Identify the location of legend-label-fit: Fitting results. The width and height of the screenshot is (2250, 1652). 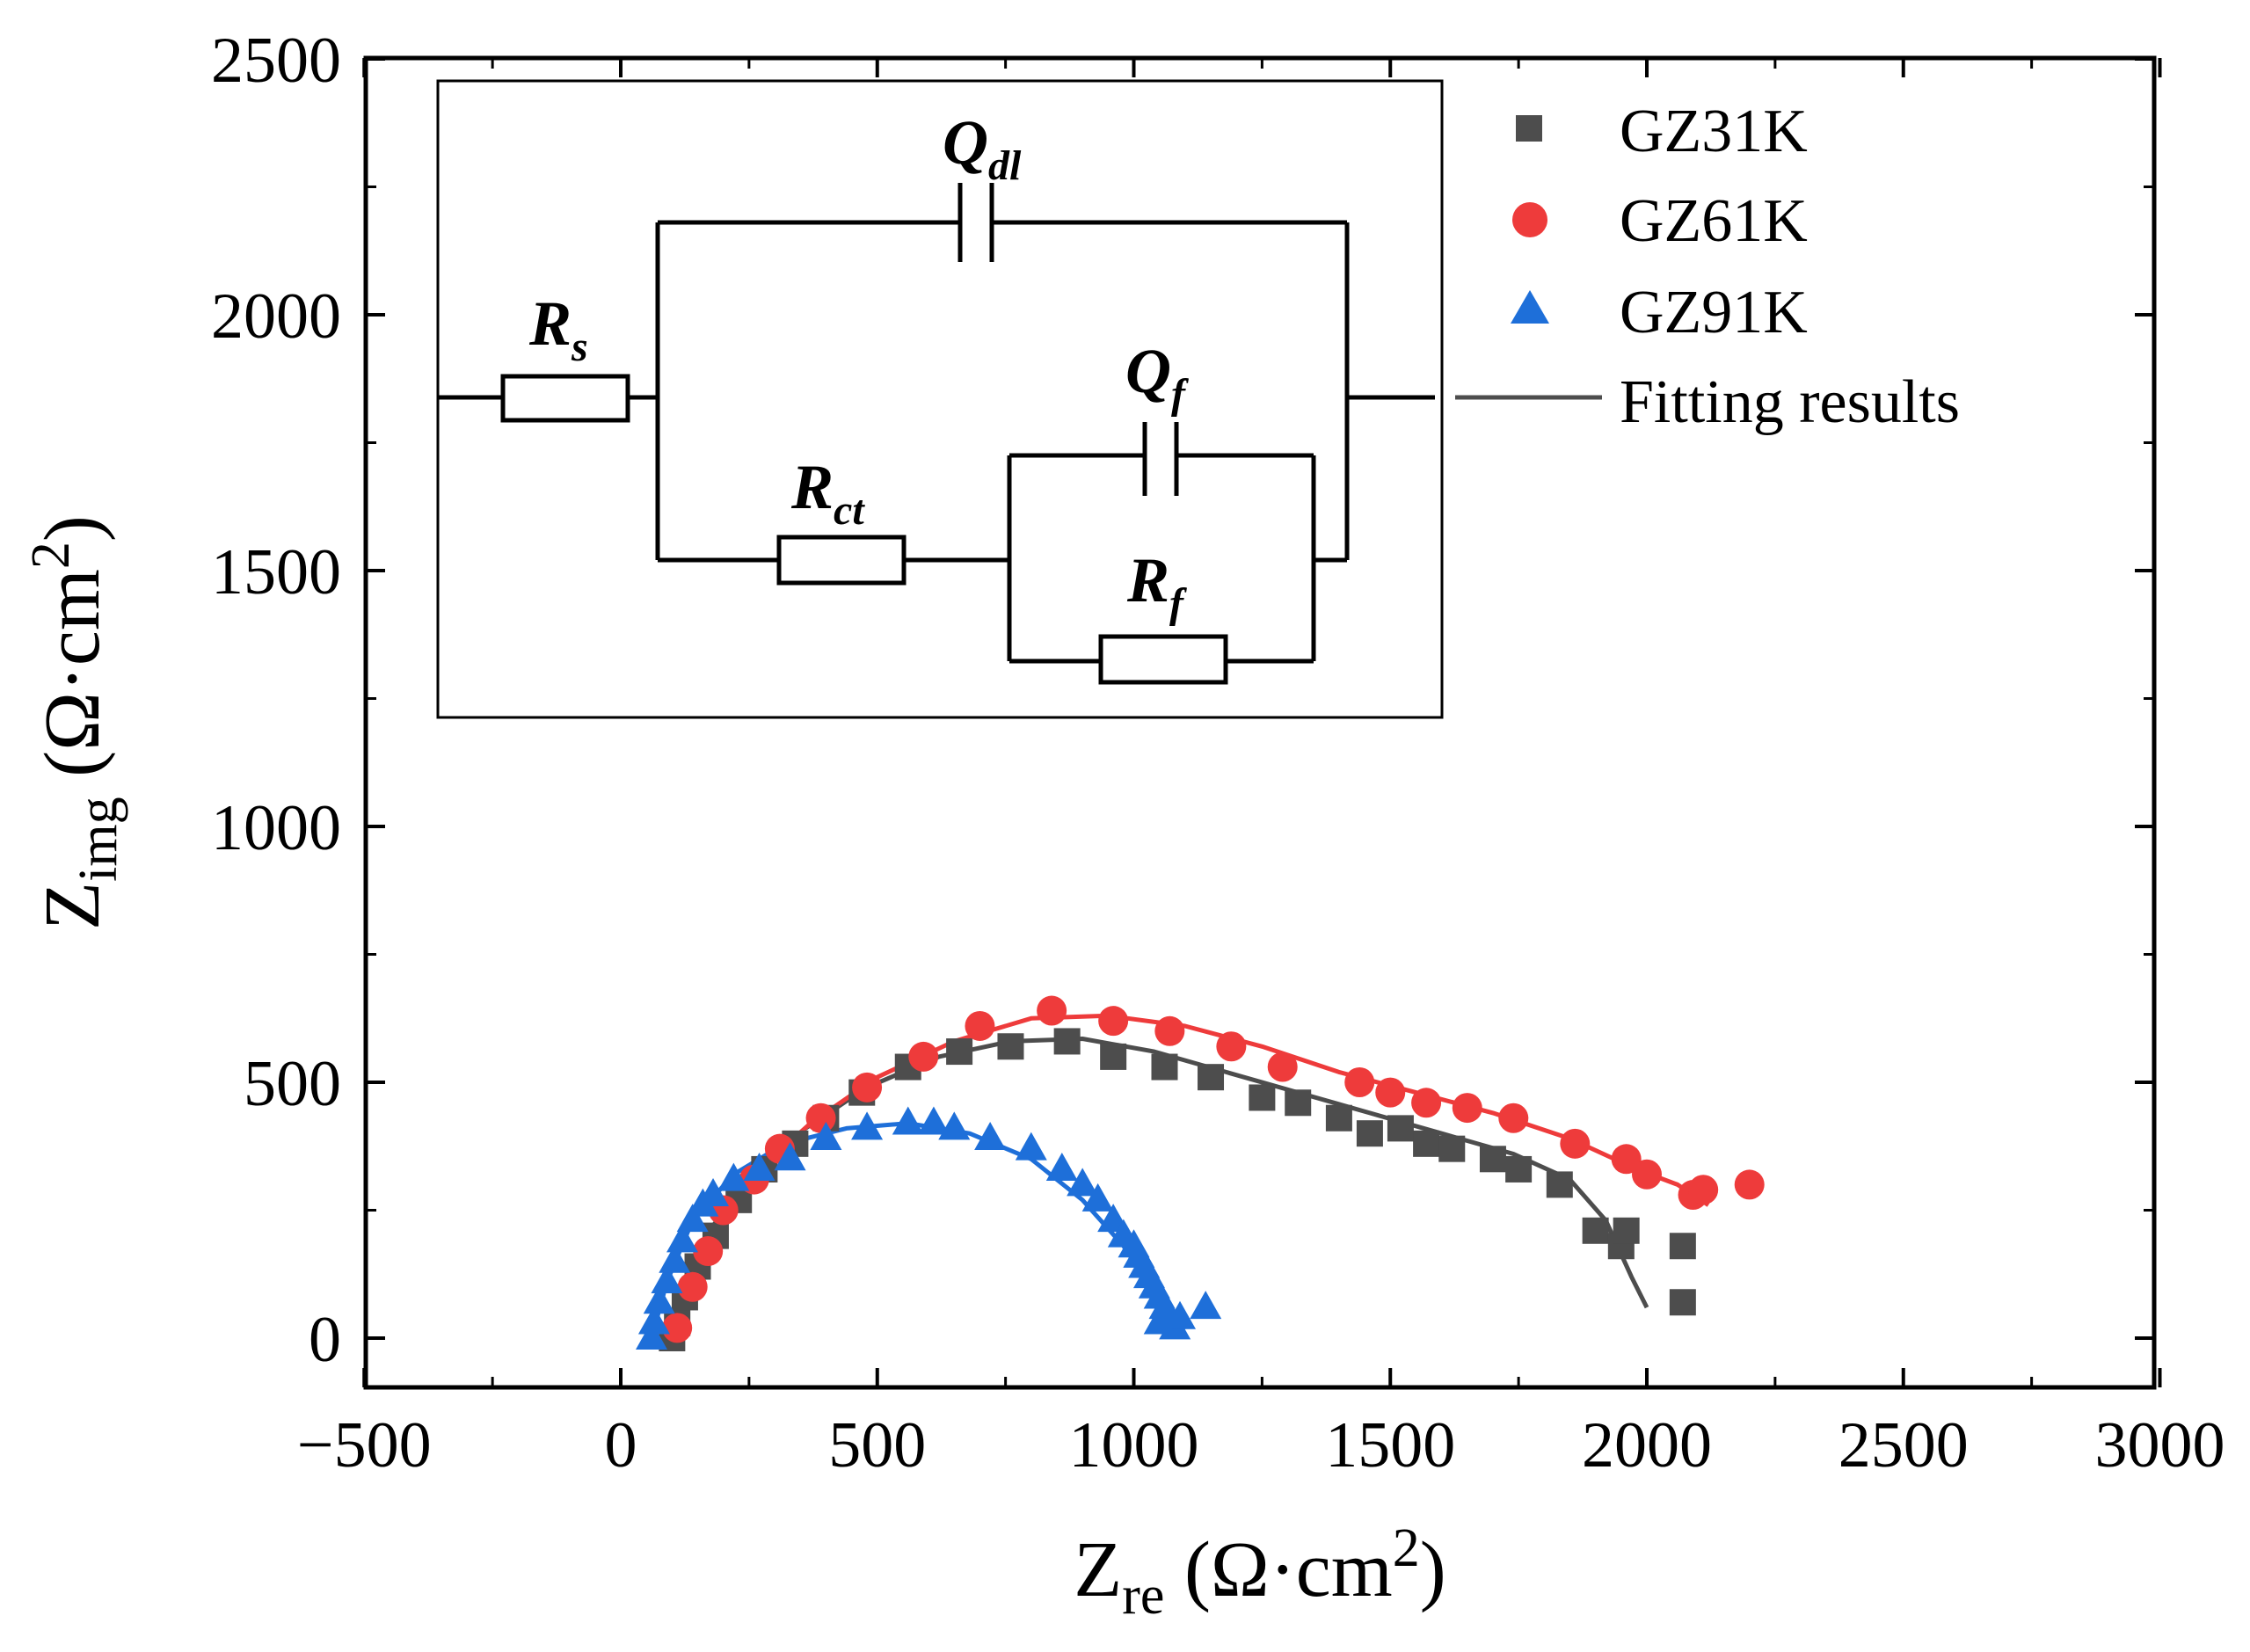
(1790, 402).